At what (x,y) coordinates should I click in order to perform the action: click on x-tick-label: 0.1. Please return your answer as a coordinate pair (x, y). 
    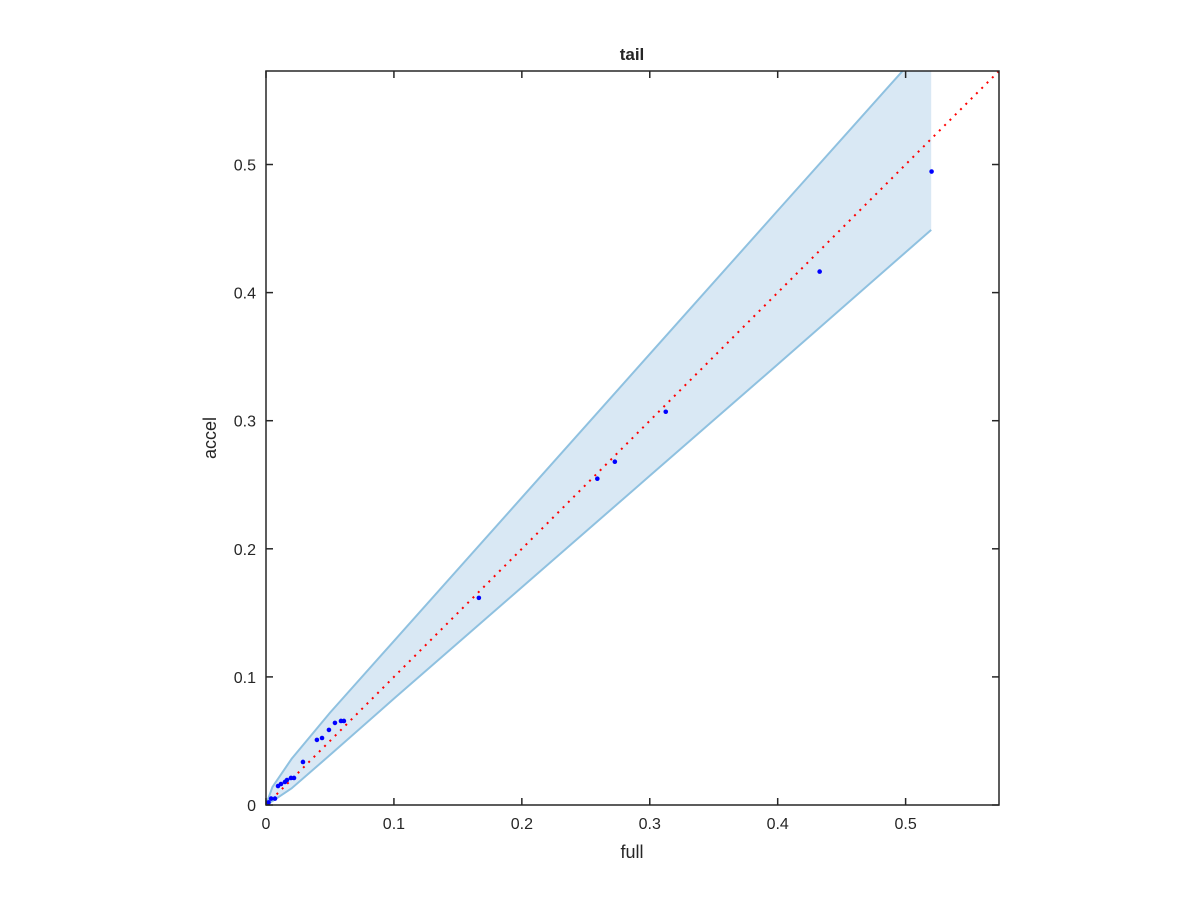
    Looking at the image, I should click on (394, 824).